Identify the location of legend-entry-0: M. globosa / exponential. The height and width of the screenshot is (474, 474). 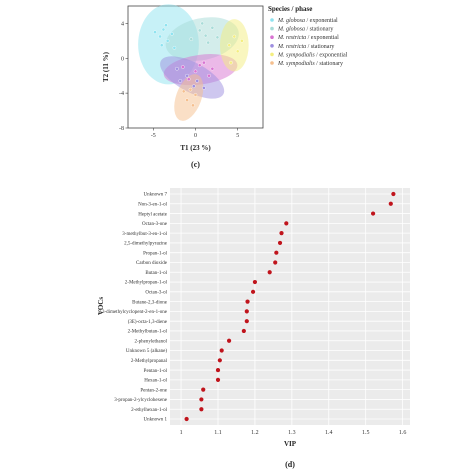
(307, 21).